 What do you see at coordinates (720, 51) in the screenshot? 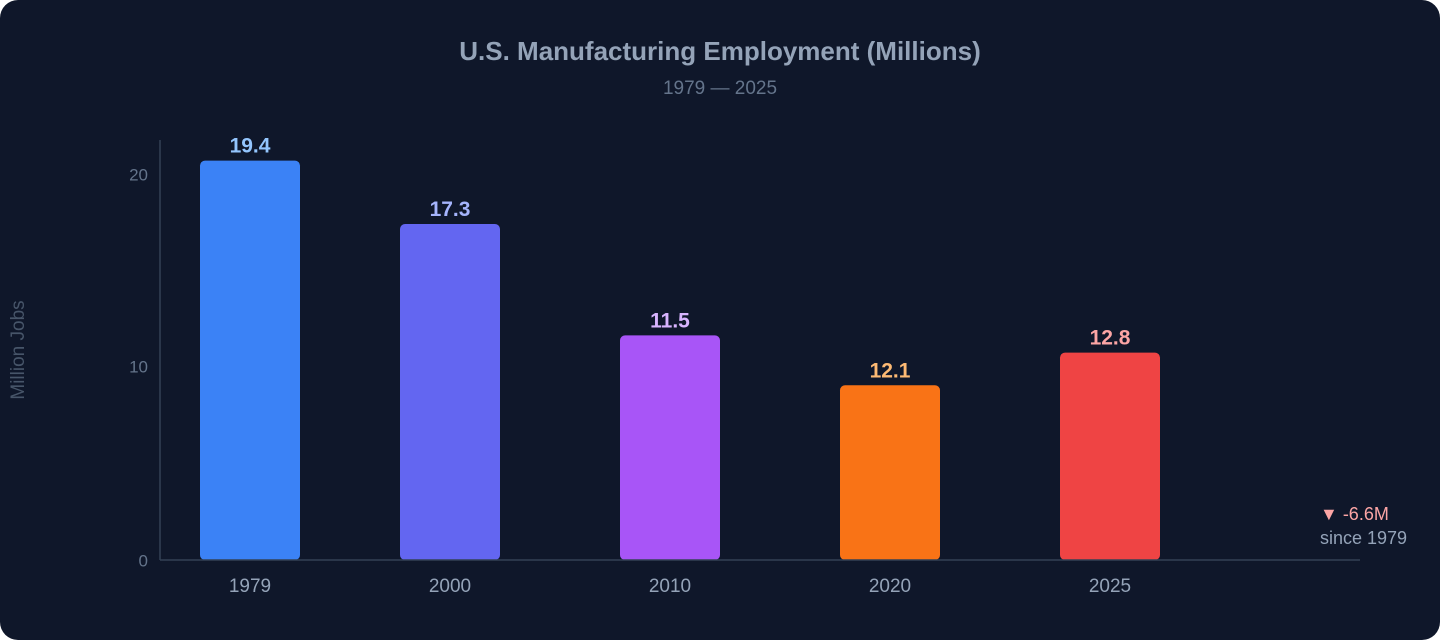
I see `chart-title: U.S. Manufacturing Employment (Millions)` at bounding box center [720, 51].